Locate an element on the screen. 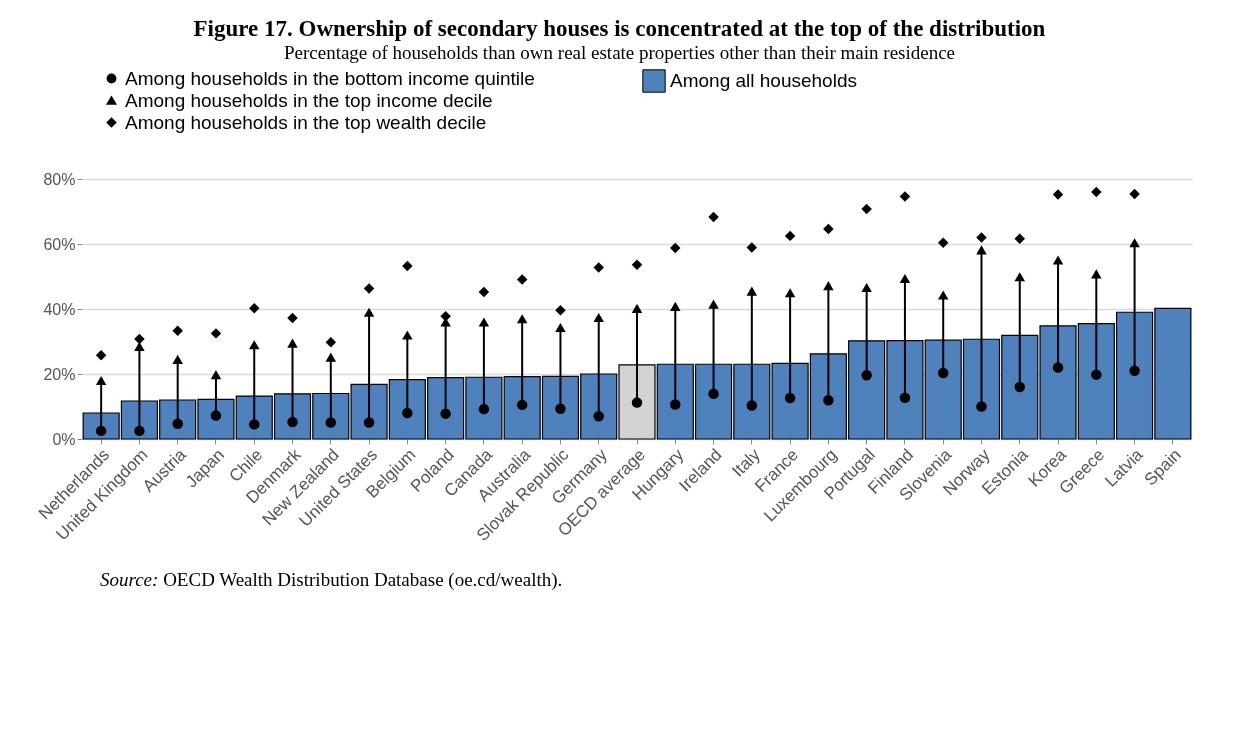 This screenshot has width=1239, height=745. y-tick-label: 40% is located at coordinates (59, 309).